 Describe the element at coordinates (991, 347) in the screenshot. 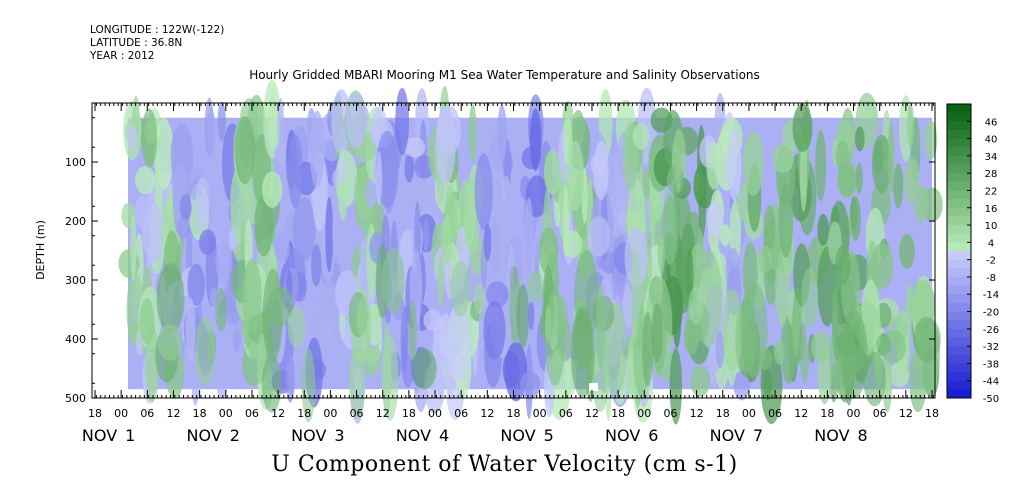

I see `colorbar-label: -32` at that location.